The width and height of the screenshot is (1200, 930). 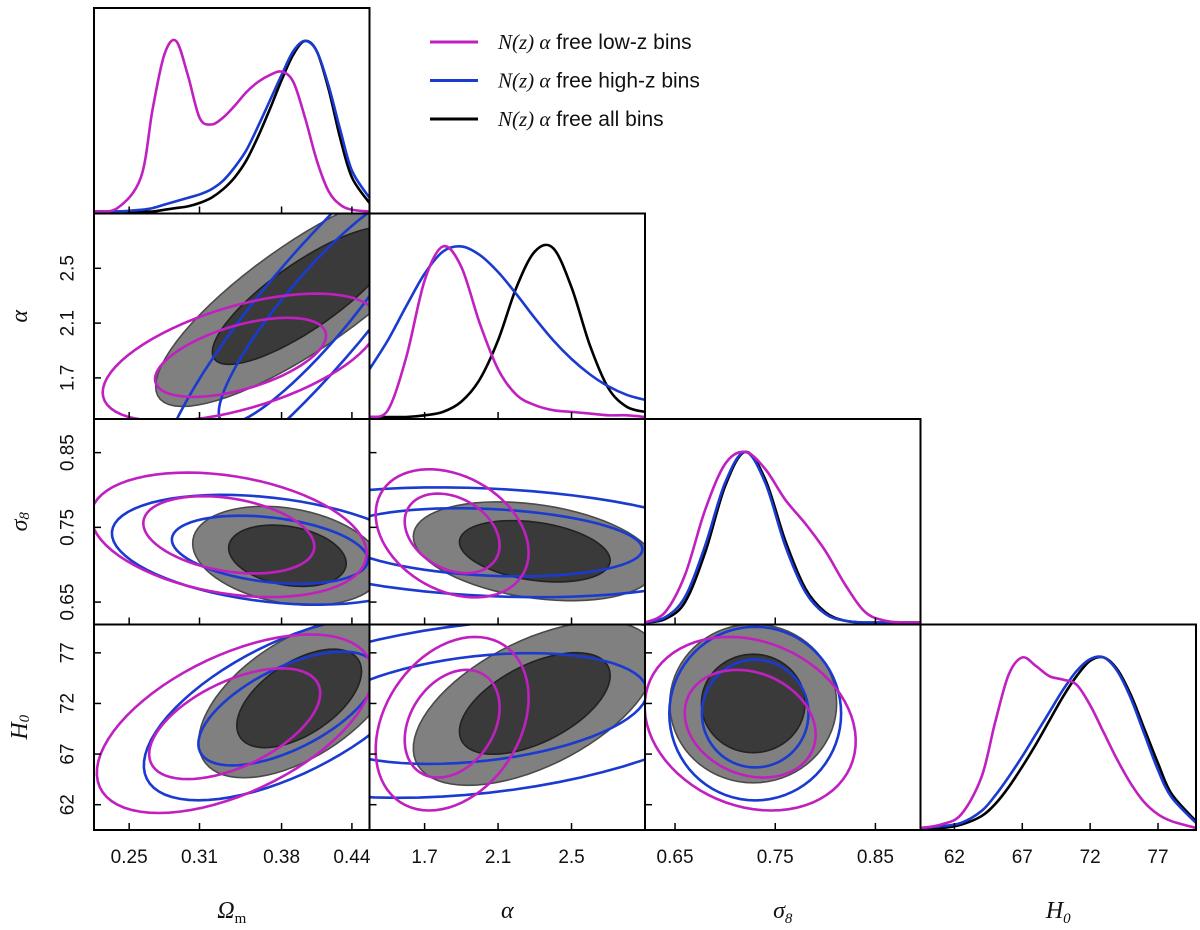 I want to click on y-tick-label-h0: 67, so click(x=68, y=754).